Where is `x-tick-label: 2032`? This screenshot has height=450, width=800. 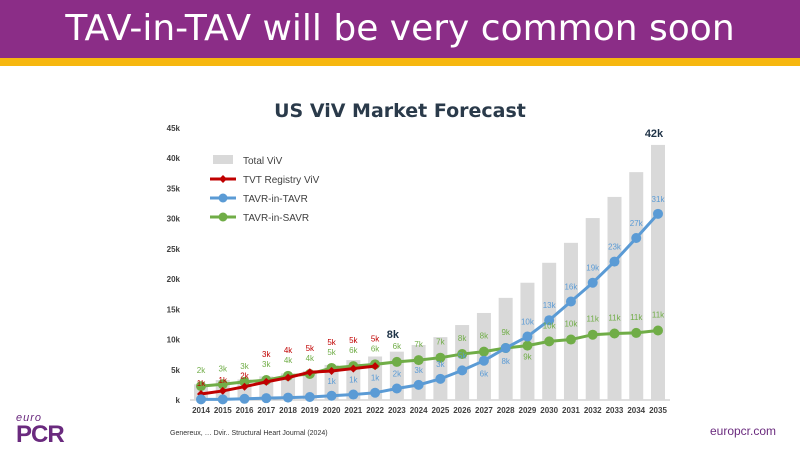 x-tick-label: 2032 is located at coordinates (593, 410).